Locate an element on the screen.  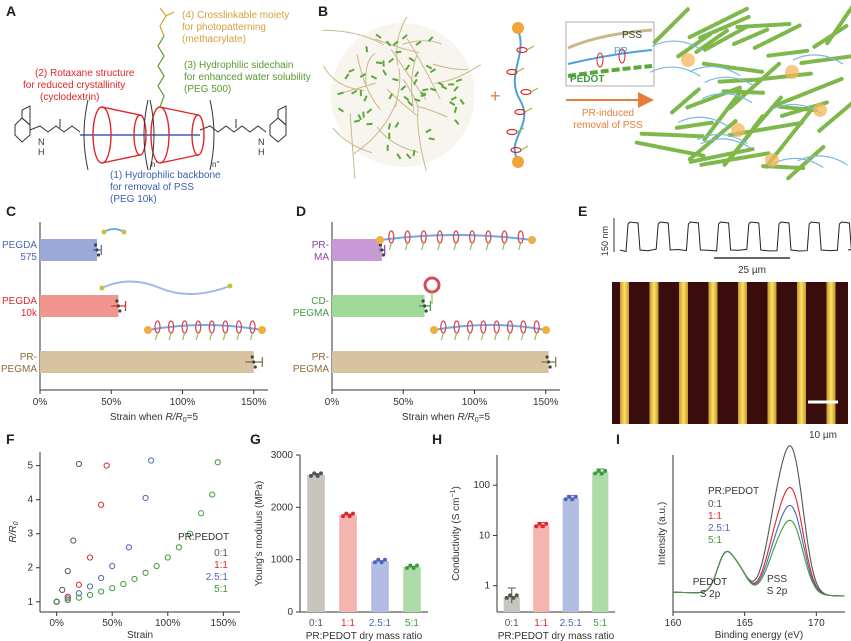
side-chain is located at coordinates (530, 48).